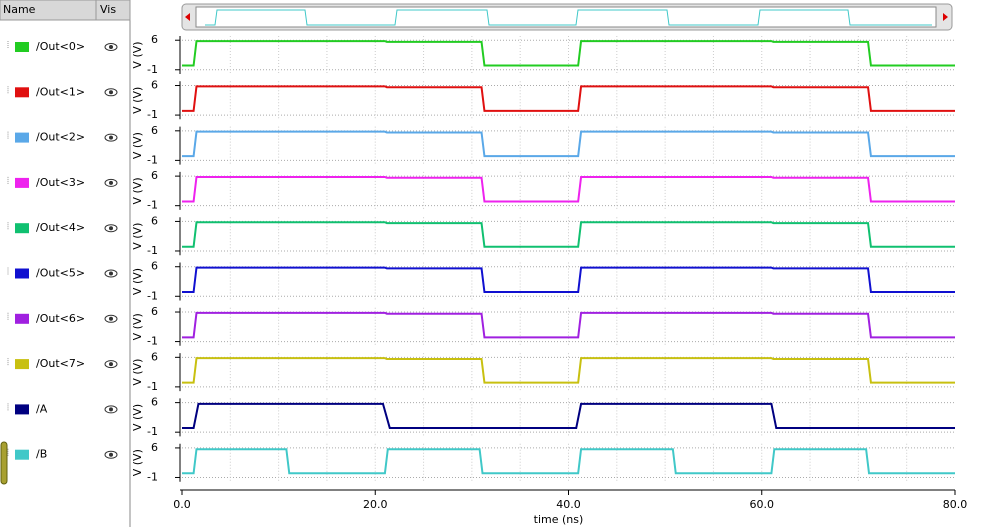  Describe the element at coordinates (60, 363) in the screenshot. I see `legend-label: /Out<7>` at that location.